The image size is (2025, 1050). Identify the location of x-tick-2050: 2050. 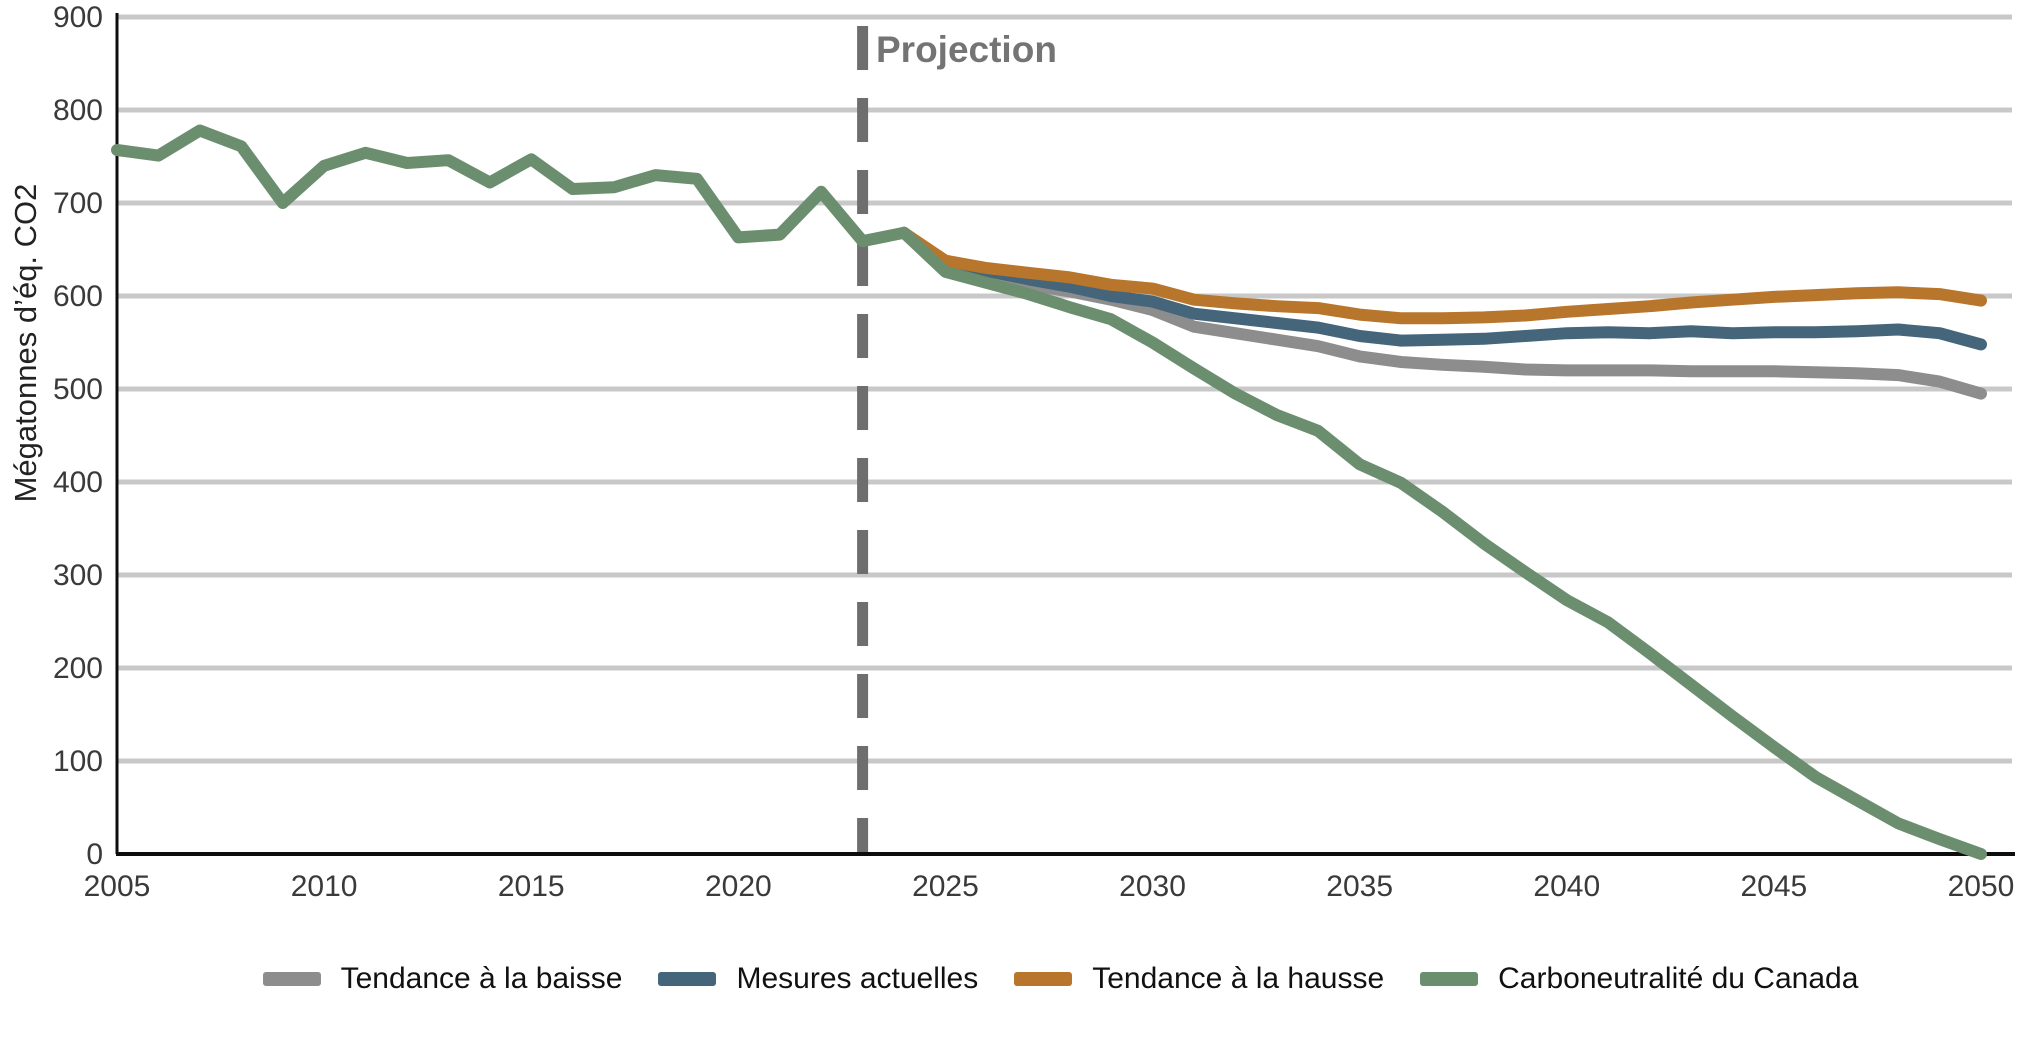
(1981, 886).